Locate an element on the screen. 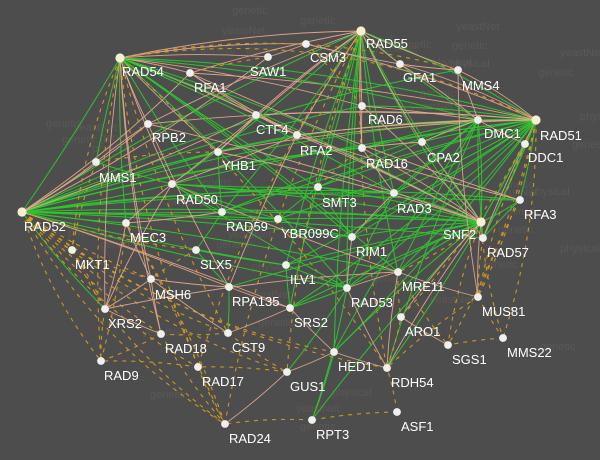  node-label: HED1 is located at coordinates (355, 366).